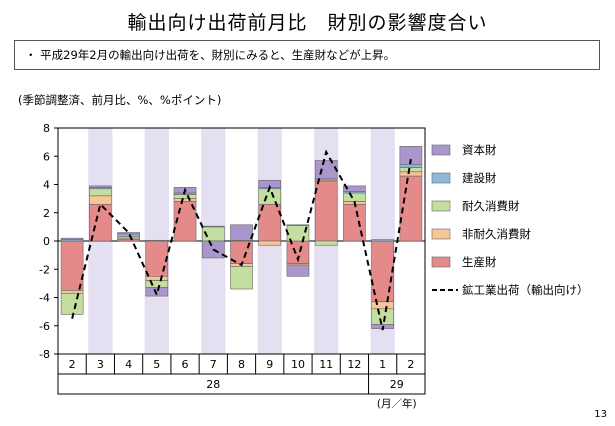  Describe the element at coordinates (397, 384) in the screenshot. I see `year-label: 29` at that location.